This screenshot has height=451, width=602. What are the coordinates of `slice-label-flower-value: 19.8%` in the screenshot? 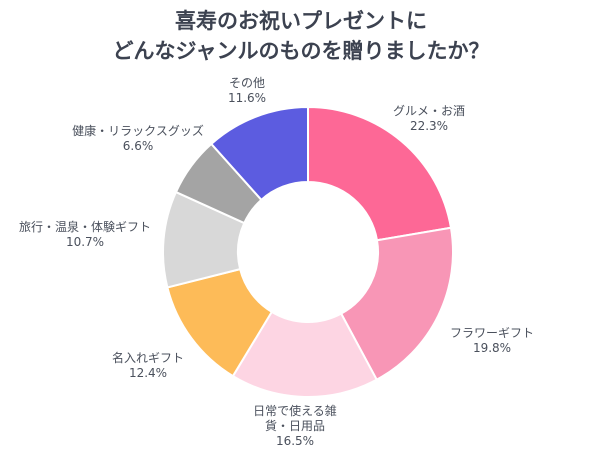 It's located at (492, 348).